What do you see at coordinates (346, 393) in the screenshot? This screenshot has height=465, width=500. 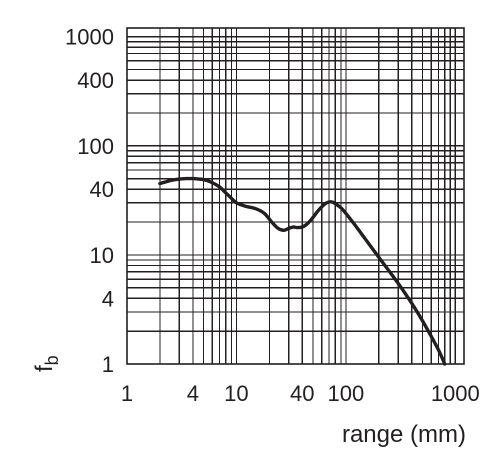 I see `x-tick-label: 100` at bounding box center [346, 393].